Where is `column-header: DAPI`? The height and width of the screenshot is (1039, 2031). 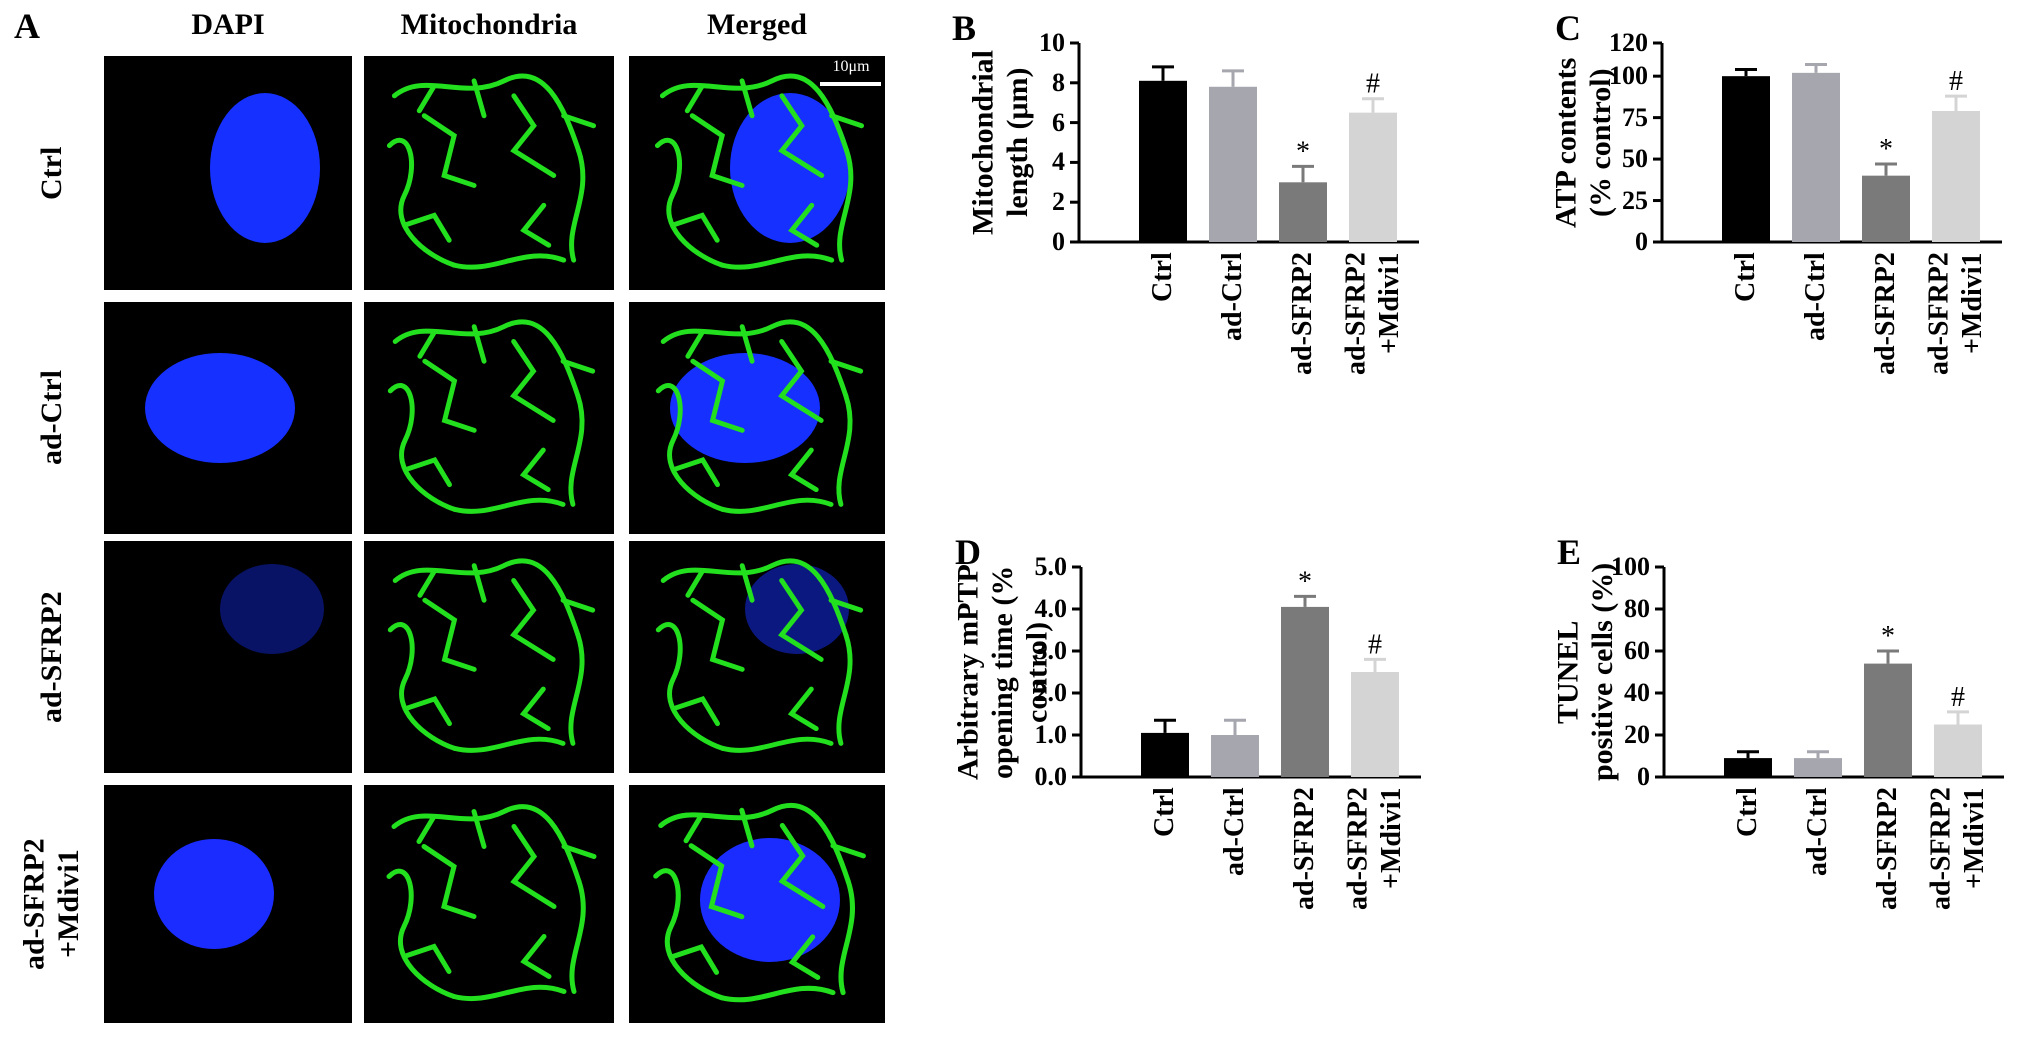 column-header: DAPI is located at coordinates (228, 24).